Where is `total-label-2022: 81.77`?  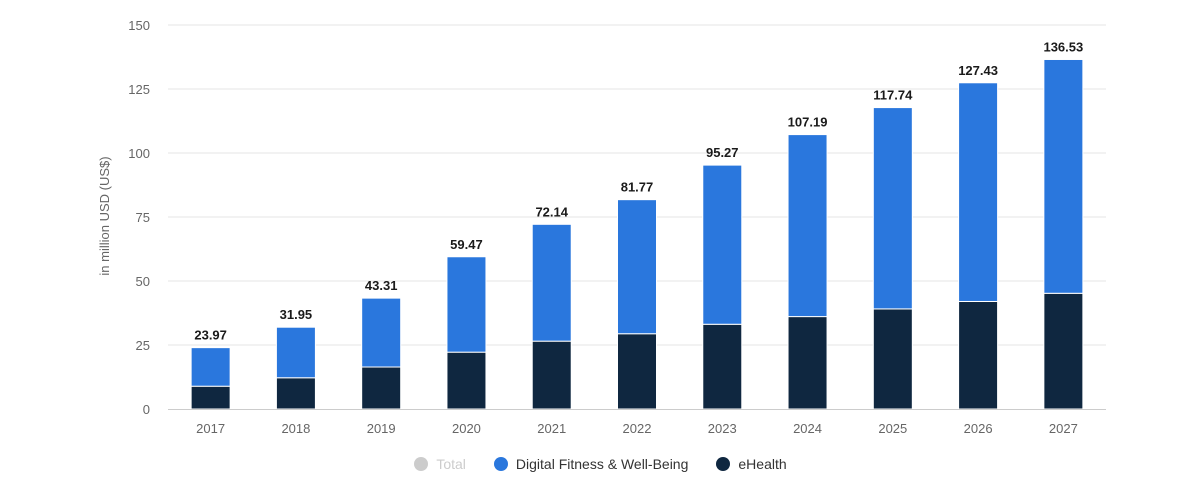
total-label-2022: 81.77 is located at coordinates (637, 187).